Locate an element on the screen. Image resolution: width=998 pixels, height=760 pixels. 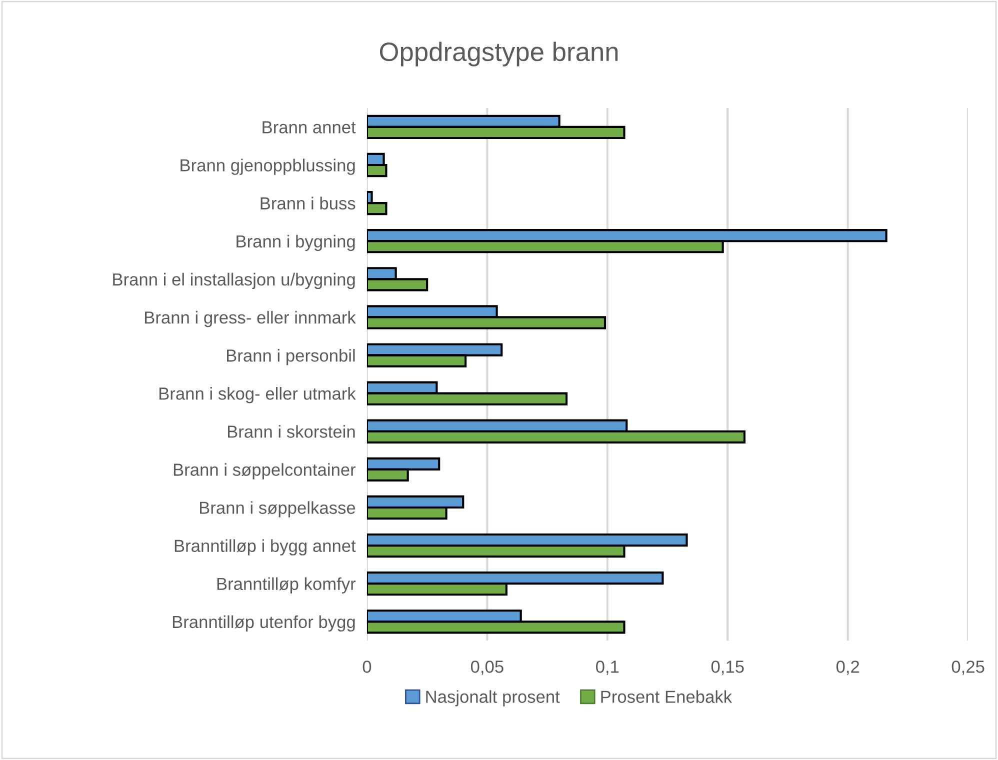
y-tick-label: Branntilløp i bygg annet is located at coordinates (265, 547).